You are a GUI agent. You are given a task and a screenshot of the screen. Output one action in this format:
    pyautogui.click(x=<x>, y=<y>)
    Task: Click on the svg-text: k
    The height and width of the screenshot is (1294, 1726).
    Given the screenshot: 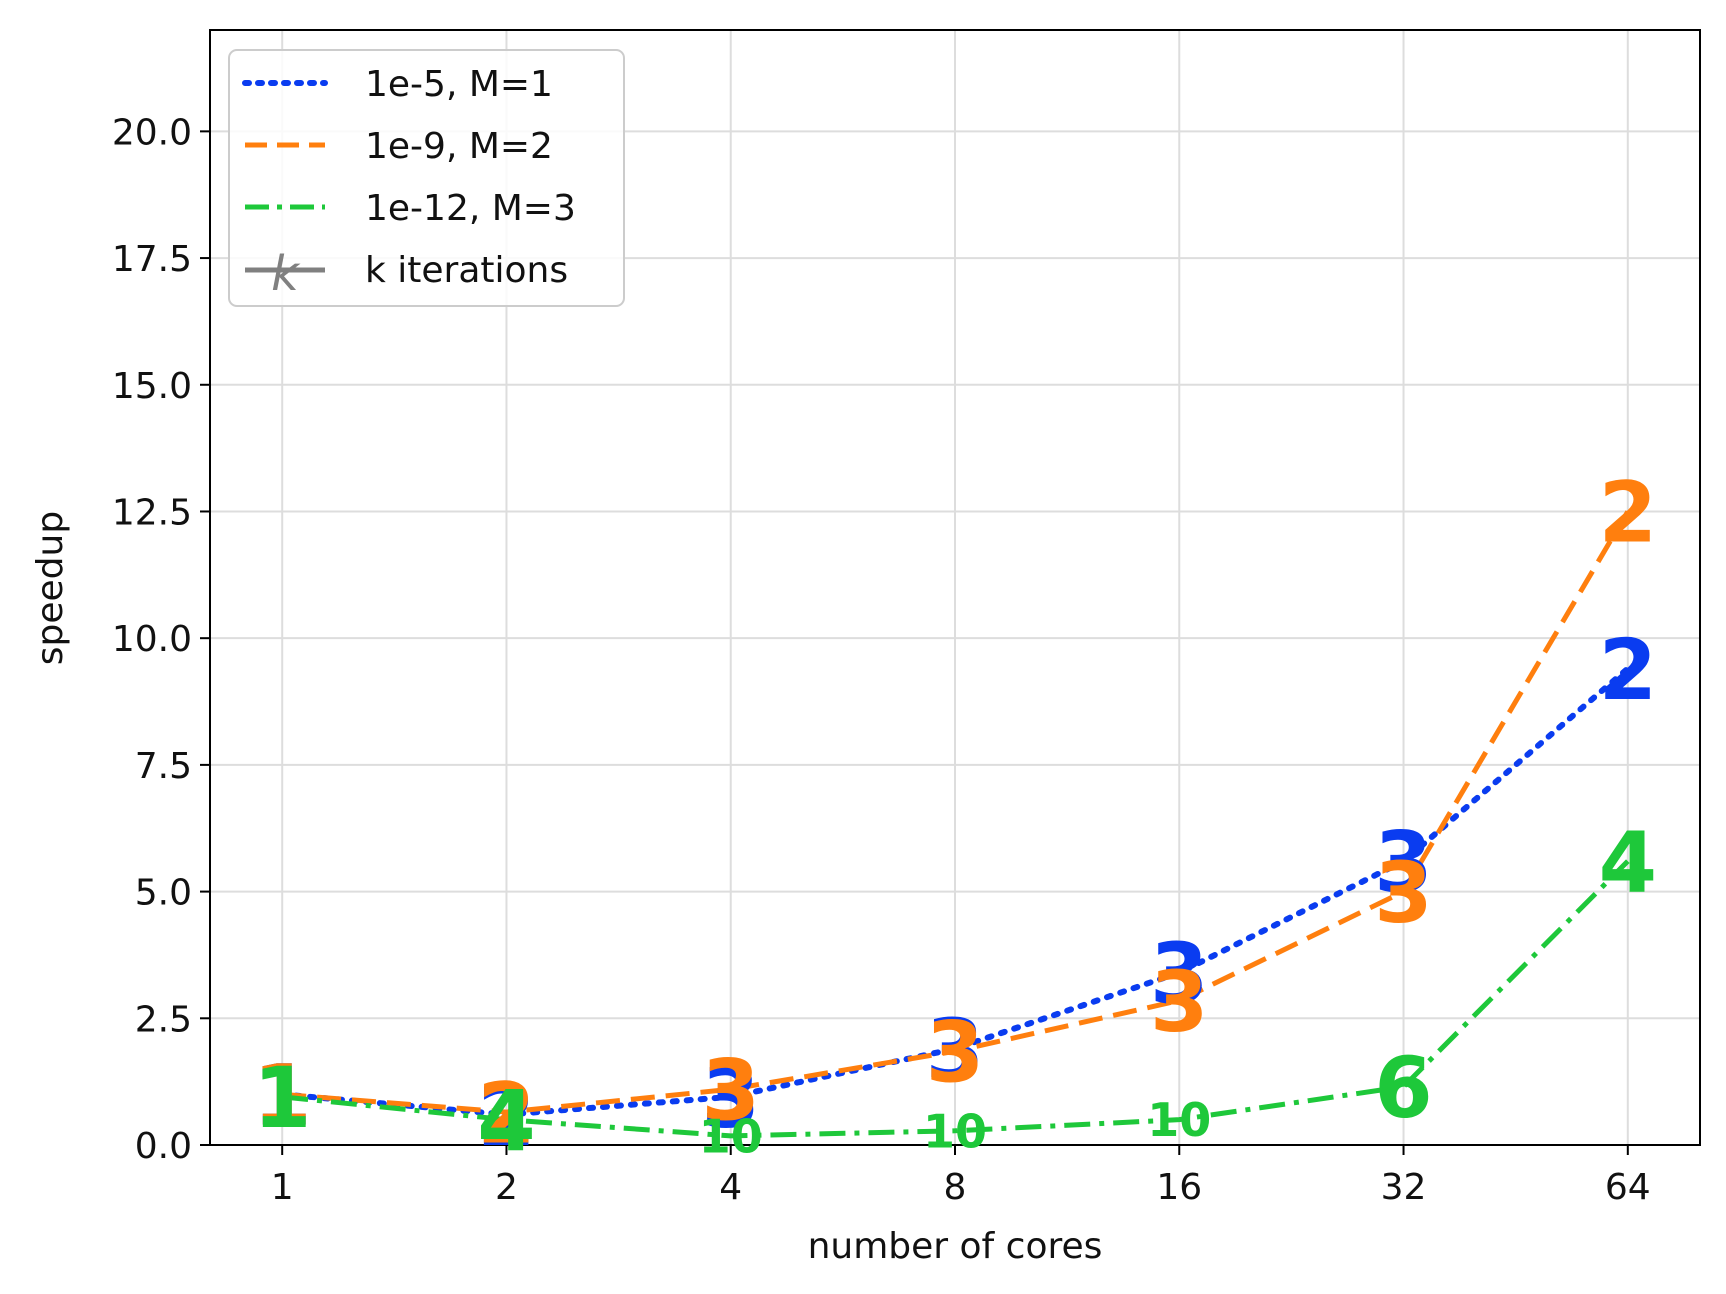 What is the action you would take?
    pyautogui.click(x=286, y=274)
    